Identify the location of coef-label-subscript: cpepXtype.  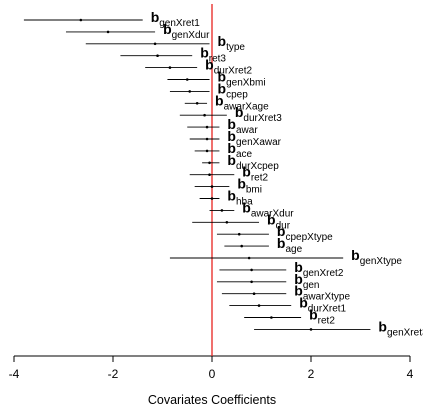
(309, 237).